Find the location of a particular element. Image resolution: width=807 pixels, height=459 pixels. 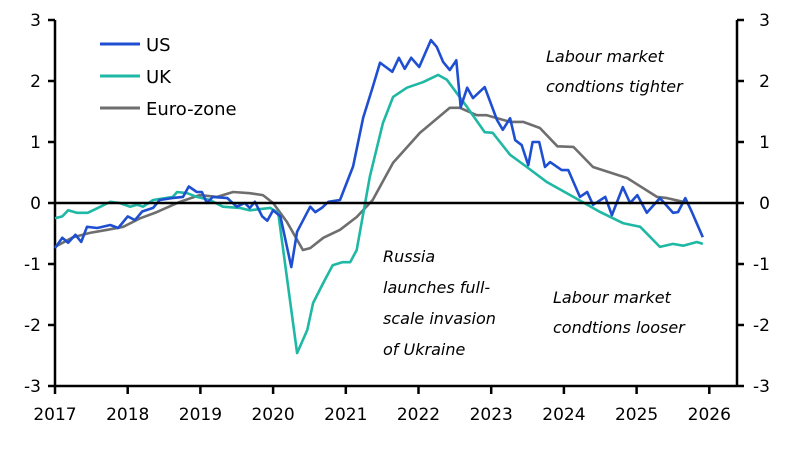

y-tick-label-left: 3 is located at coordinates (35, 21).